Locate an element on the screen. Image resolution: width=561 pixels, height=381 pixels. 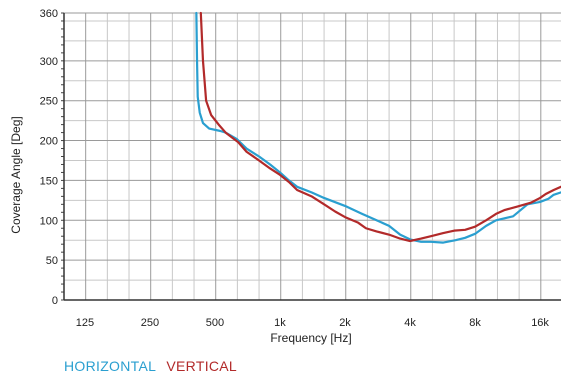
y-tick-label: 50 is located at coordinates (52, 261).